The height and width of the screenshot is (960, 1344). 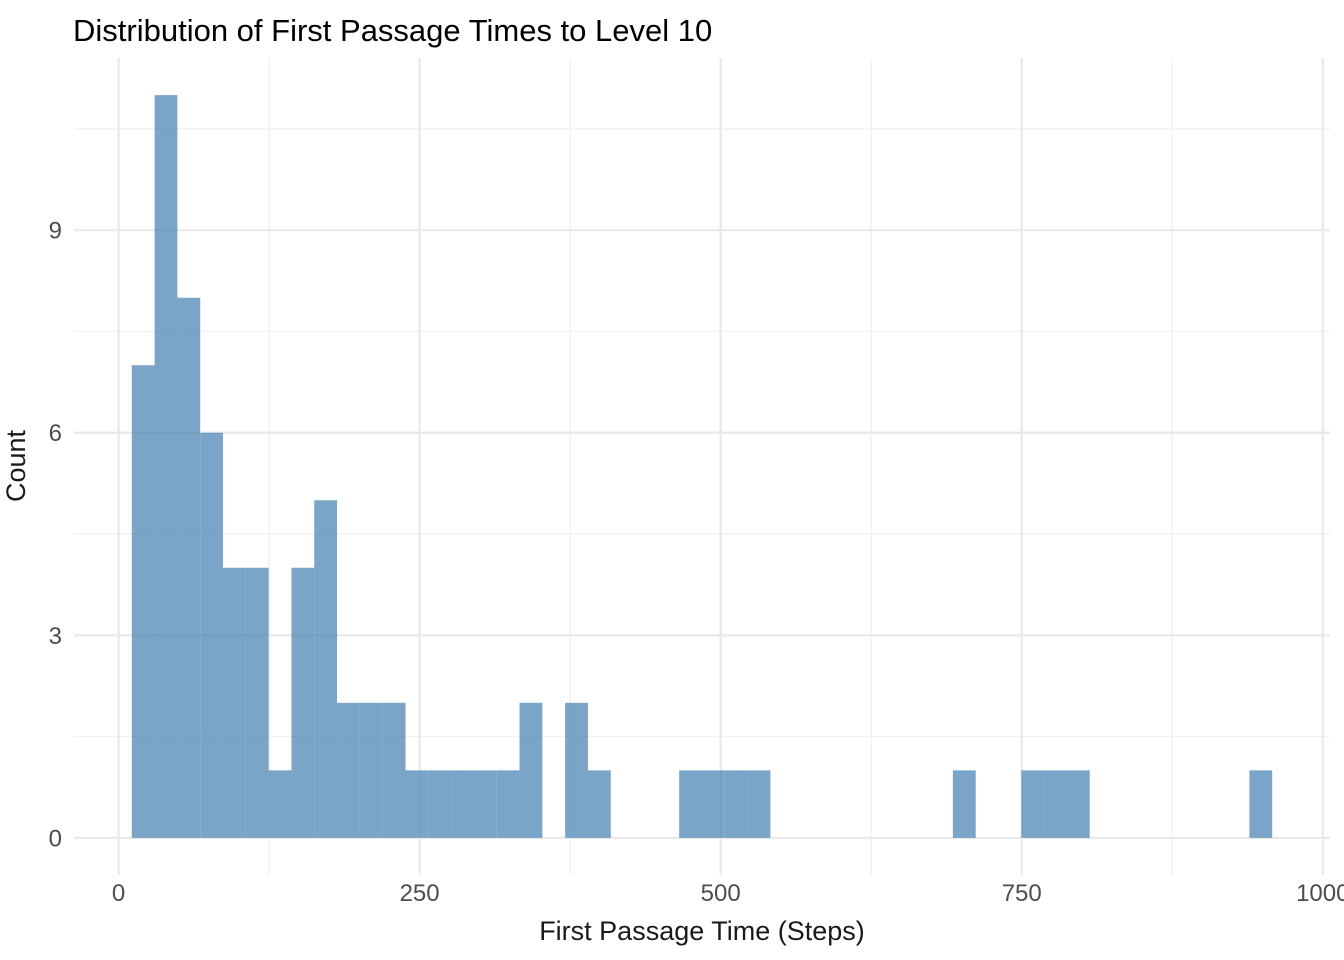 What do you see at coordinates (55, 838) in the screenshot?
I see `y-tick-label: 0` at bounding box center [55, 838].